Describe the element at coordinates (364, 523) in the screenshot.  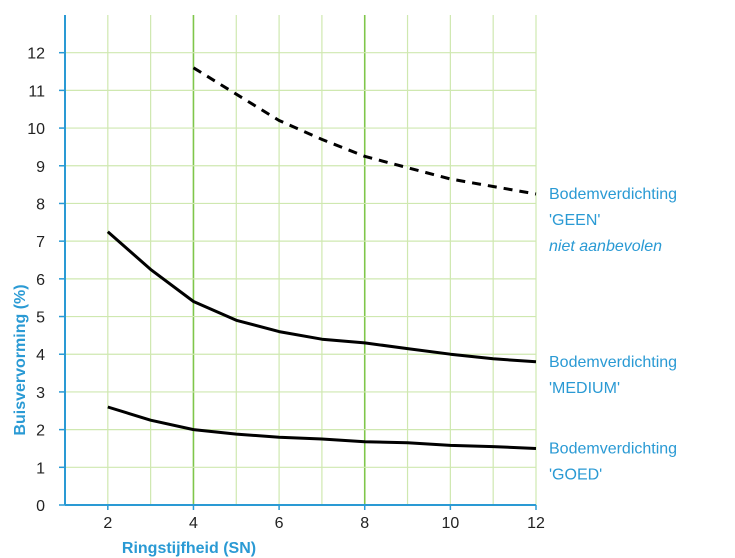
I see `x-tick-label: 8` at that location.